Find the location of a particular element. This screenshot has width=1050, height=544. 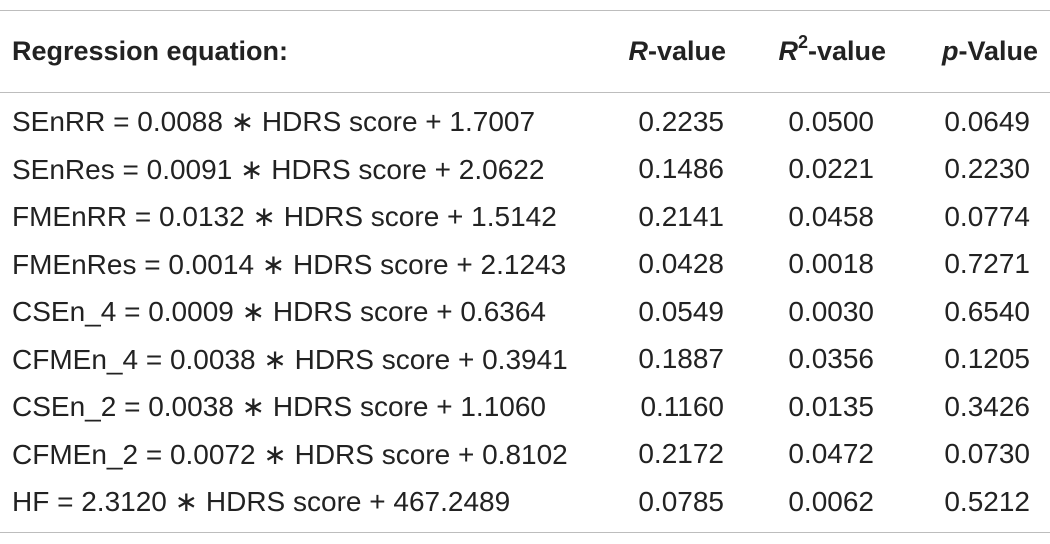

header-r2-value: R2-value is located at coordinates (810, 51).